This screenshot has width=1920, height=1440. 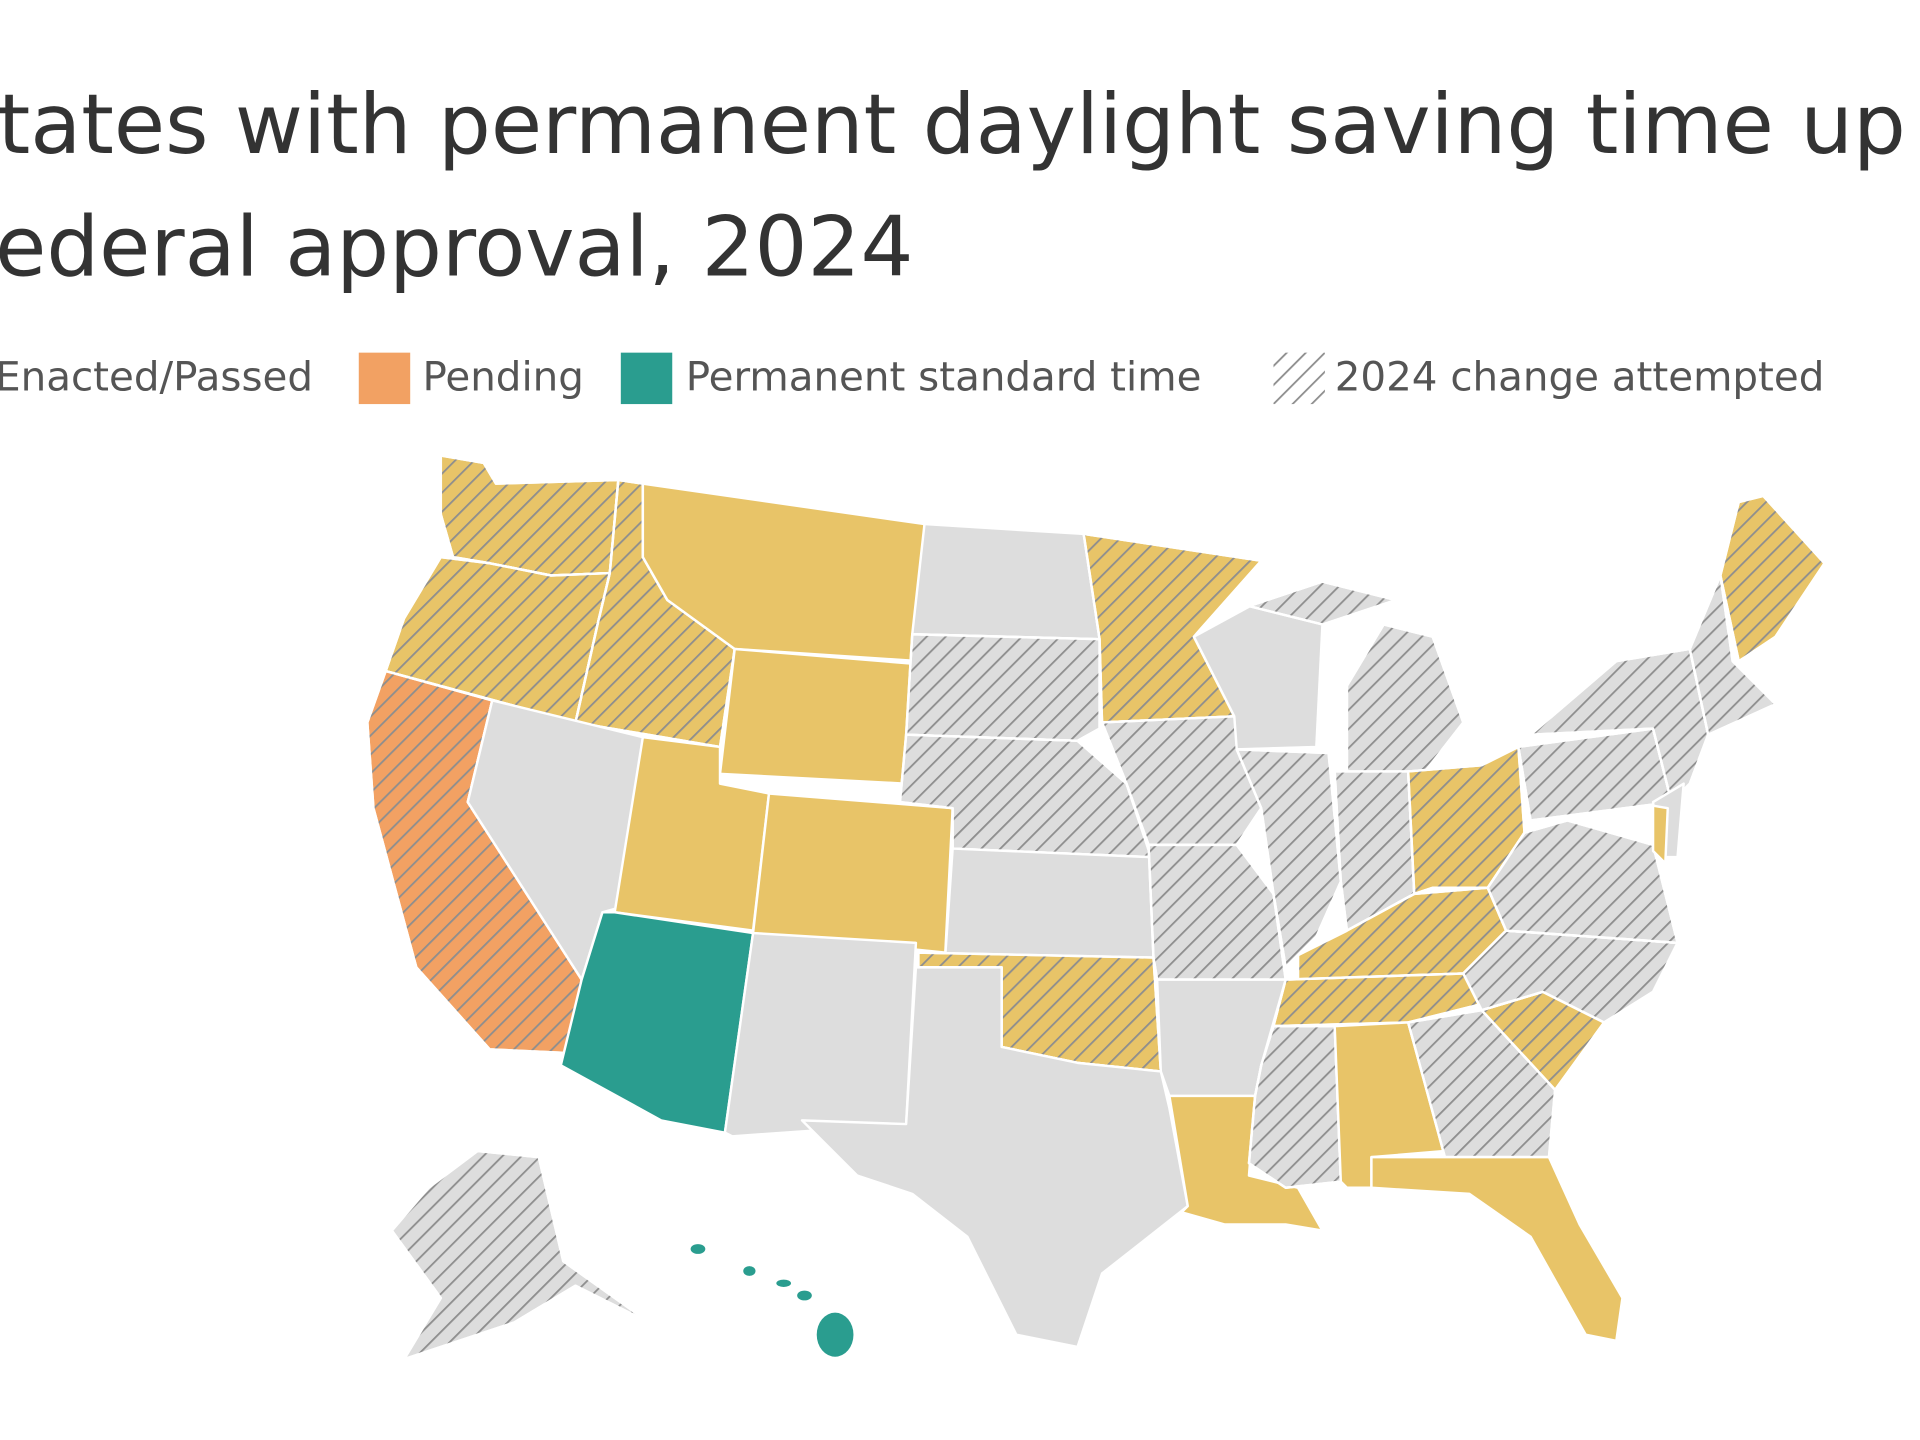 I want to click on legend-label: Enacted/Passed, so click(x=156, y=377).